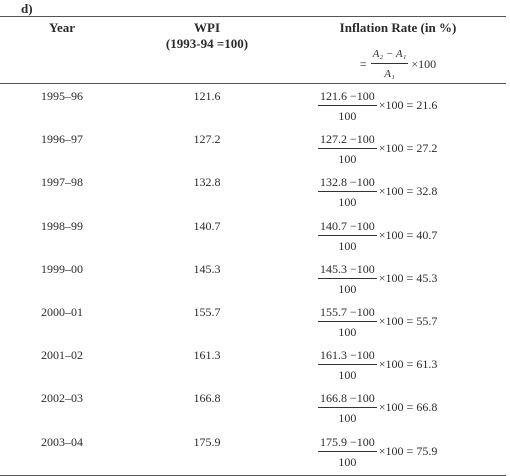  What do you see at coordinates (363, 63) in the screenshot?
I see `formula-equals: =` at bounding box center [363, 63].